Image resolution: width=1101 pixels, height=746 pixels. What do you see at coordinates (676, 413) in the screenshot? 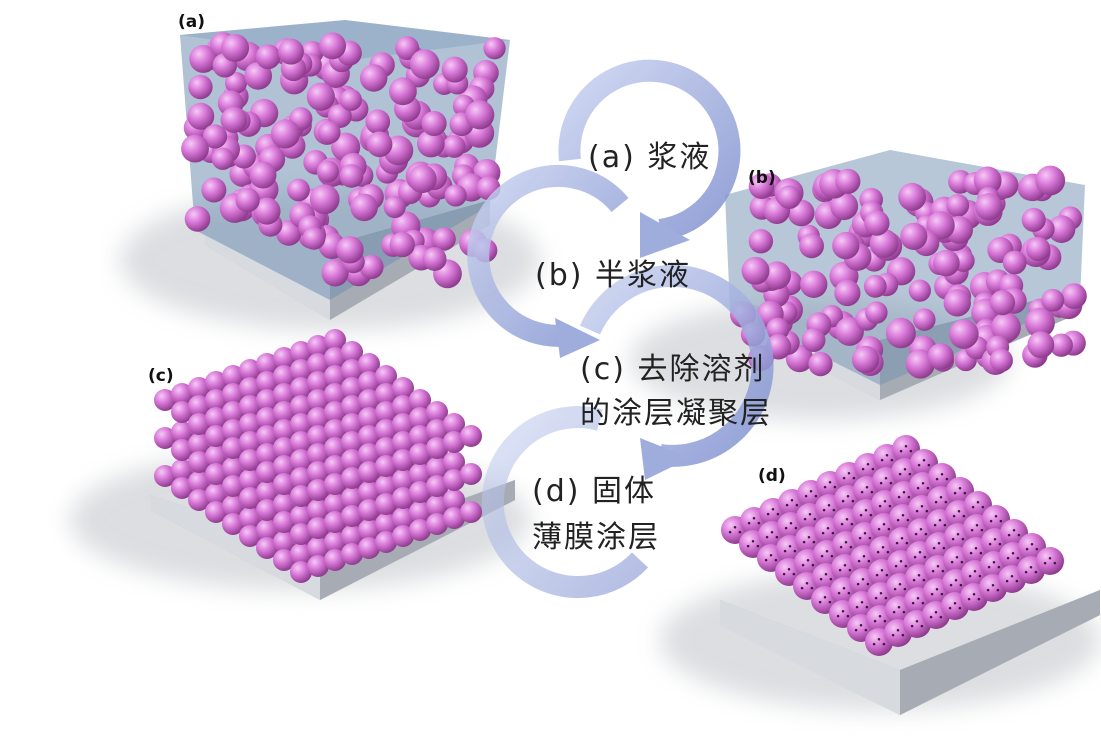
I see `step-c-label-line2: 的涂层凝聚层` at bounding box center [676, 413].